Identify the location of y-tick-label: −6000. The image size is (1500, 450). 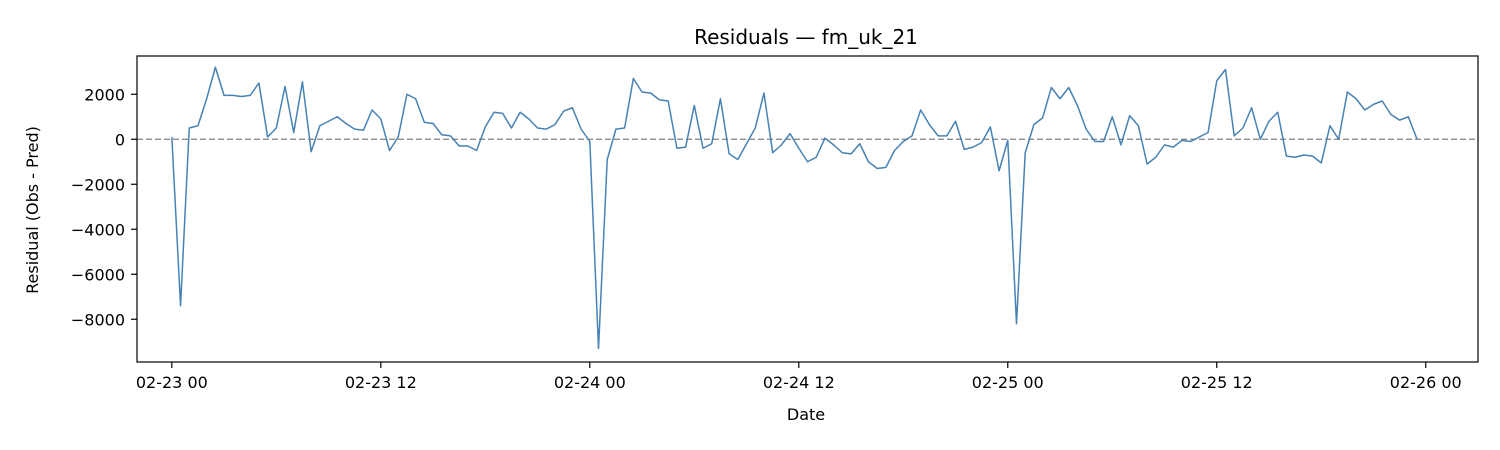
(98, 274).